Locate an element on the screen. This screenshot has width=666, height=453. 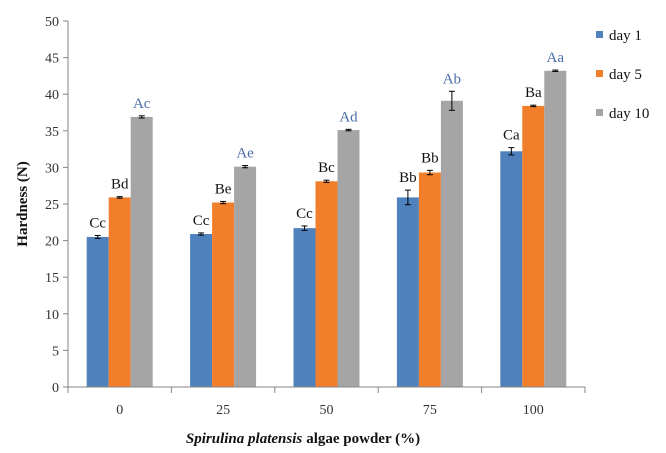
bar-significance-label: Ca is located at coordinates (511, 136).